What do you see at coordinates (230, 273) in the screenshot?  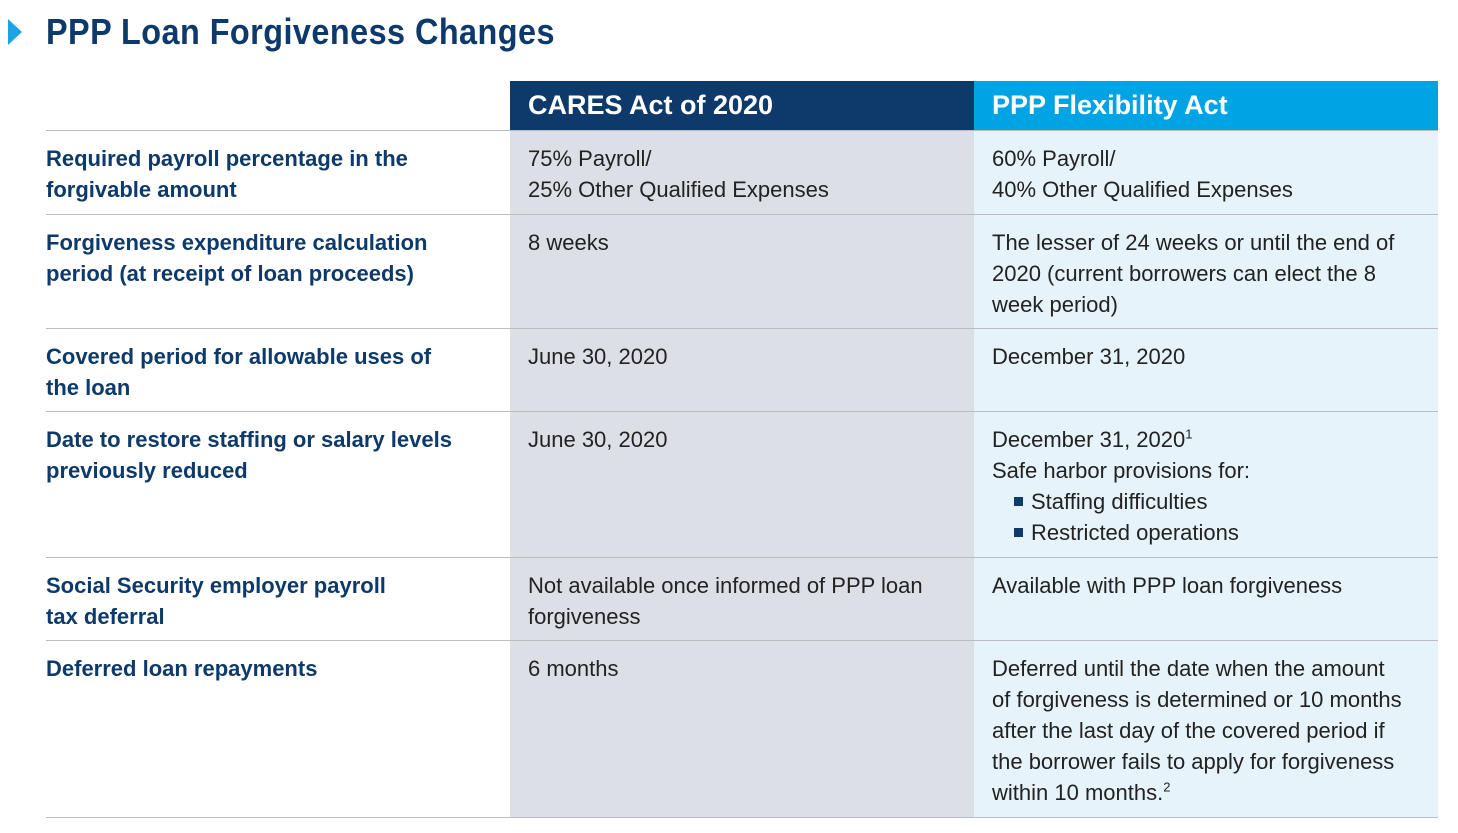 I see `row-label-line: period (at receipt of loan proceeds)` at bounding box center [230, 273].